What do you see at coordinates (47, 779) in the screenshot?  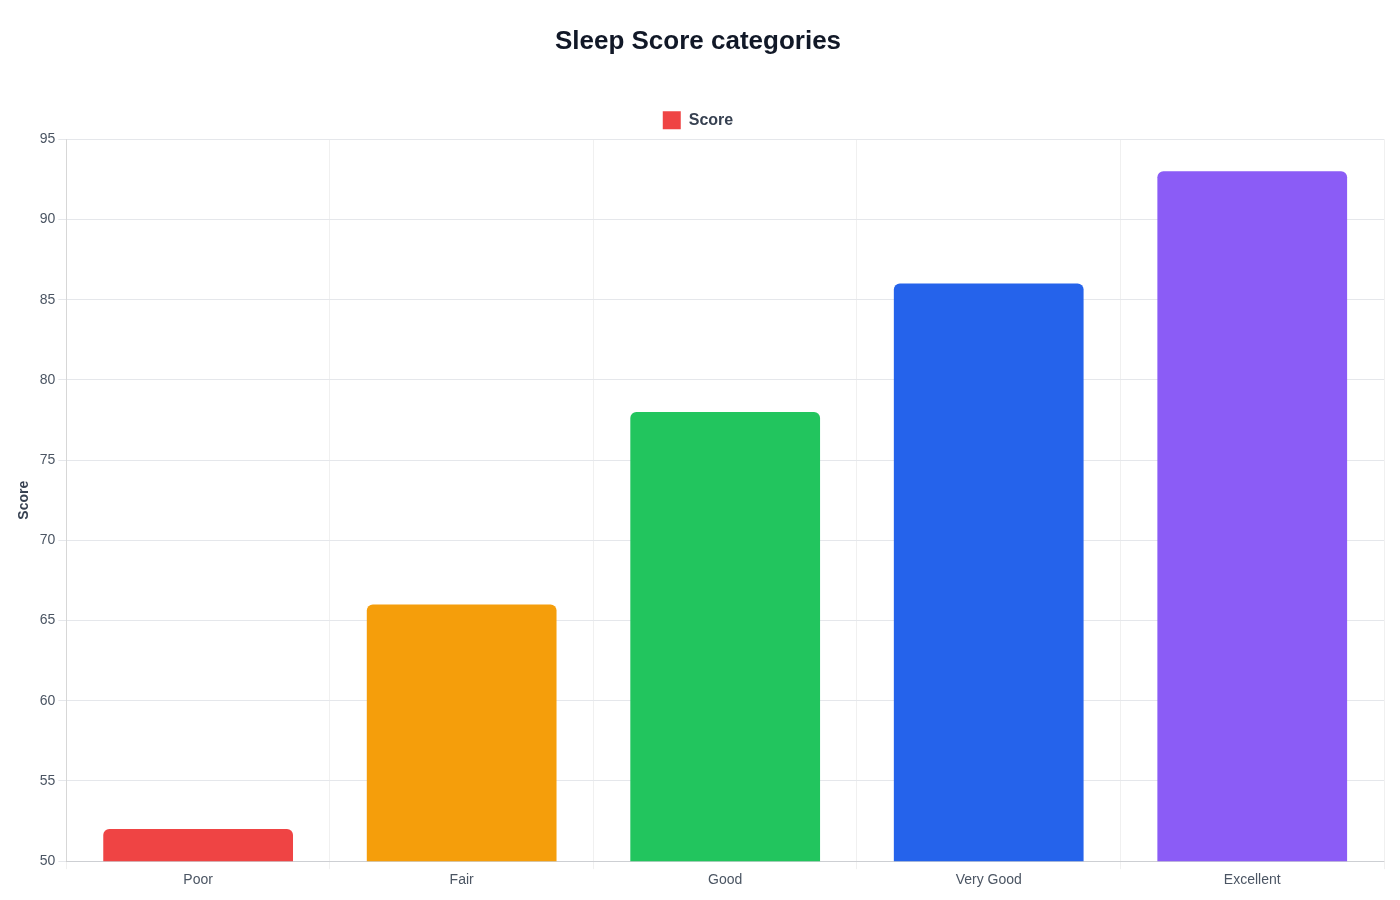 I see `y-tick-label: 55` at bounding box center [47, 779].